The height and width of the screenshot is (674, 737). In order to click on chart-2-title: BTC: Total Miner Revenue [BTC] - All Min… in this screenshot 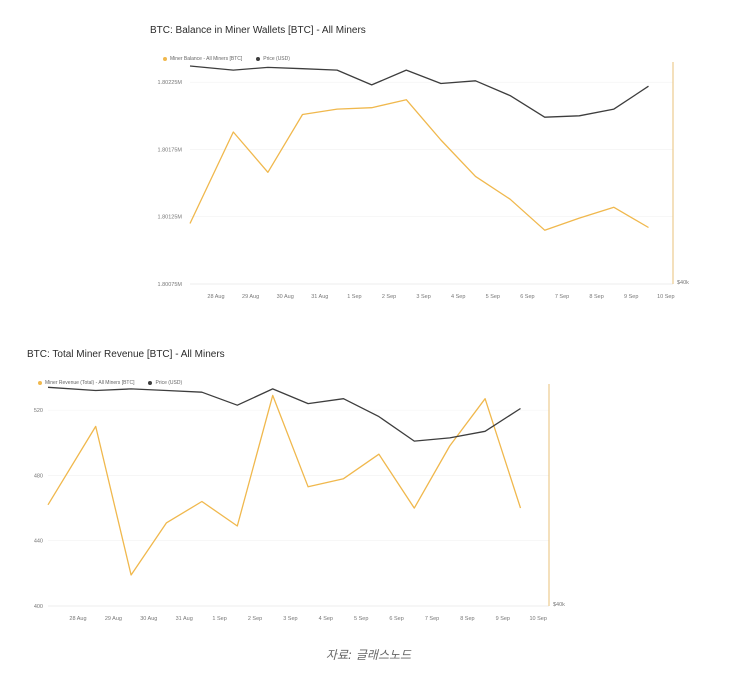, I will do `click(126, 354)`.